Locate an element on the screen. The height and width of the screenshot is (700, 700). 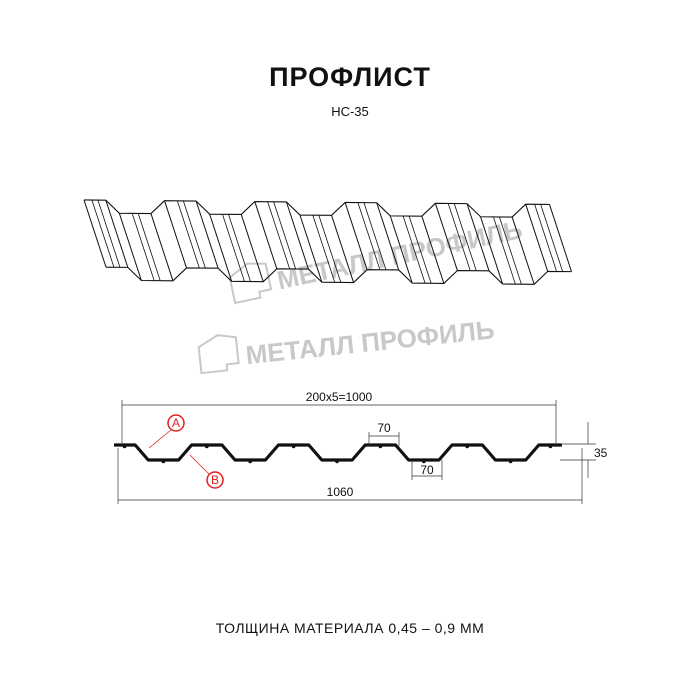
marker-a-label: A is located at coordinates (176, 423).